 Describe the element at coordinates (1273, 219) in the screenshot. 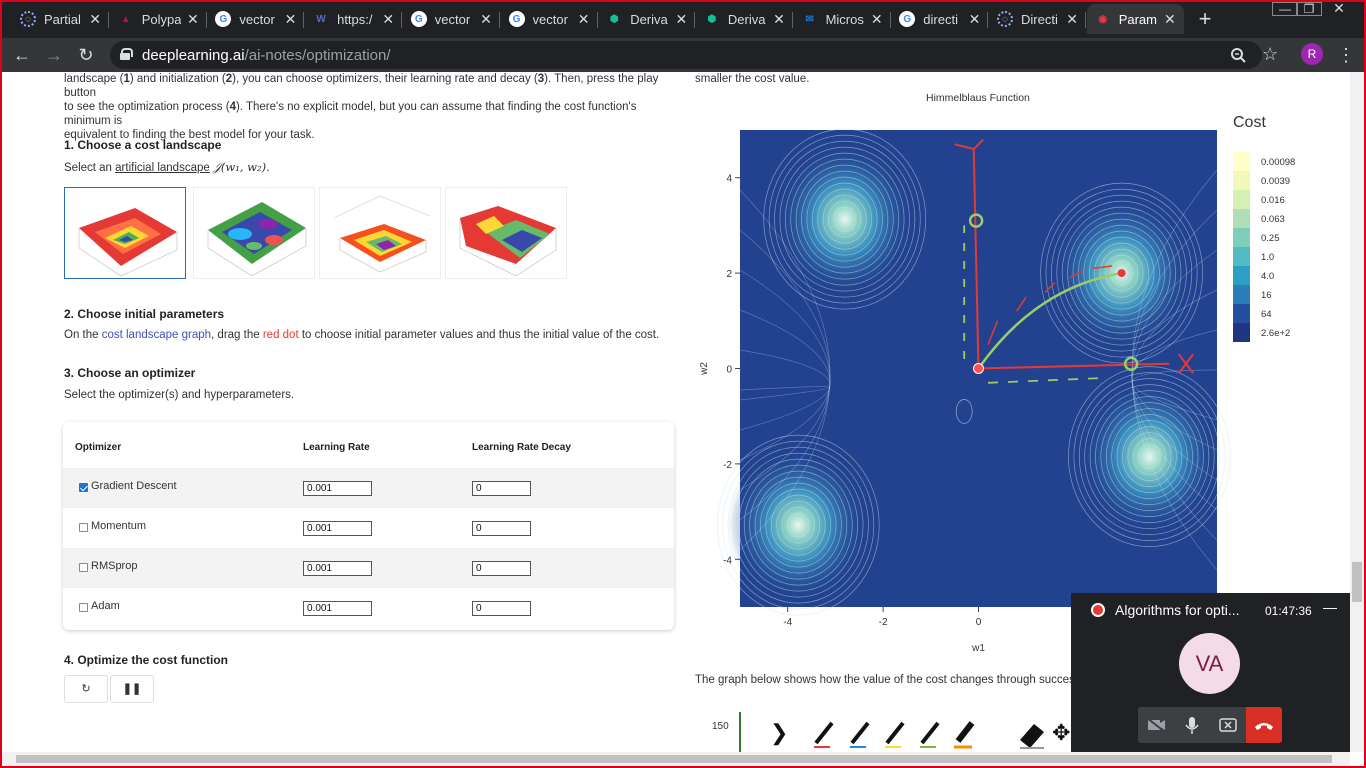

I see `colorbar-label: 0.063` at that location.